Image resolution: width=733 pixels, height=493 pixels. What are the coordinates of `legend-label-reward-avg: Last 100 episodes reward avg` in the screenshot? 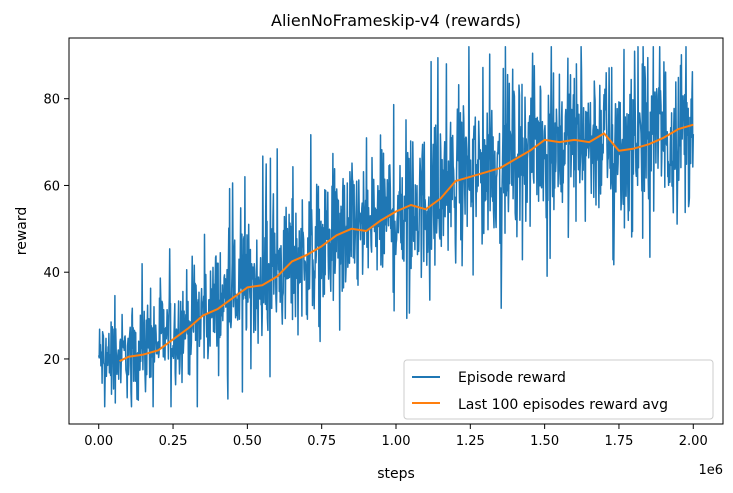 It's located at (563, 405).